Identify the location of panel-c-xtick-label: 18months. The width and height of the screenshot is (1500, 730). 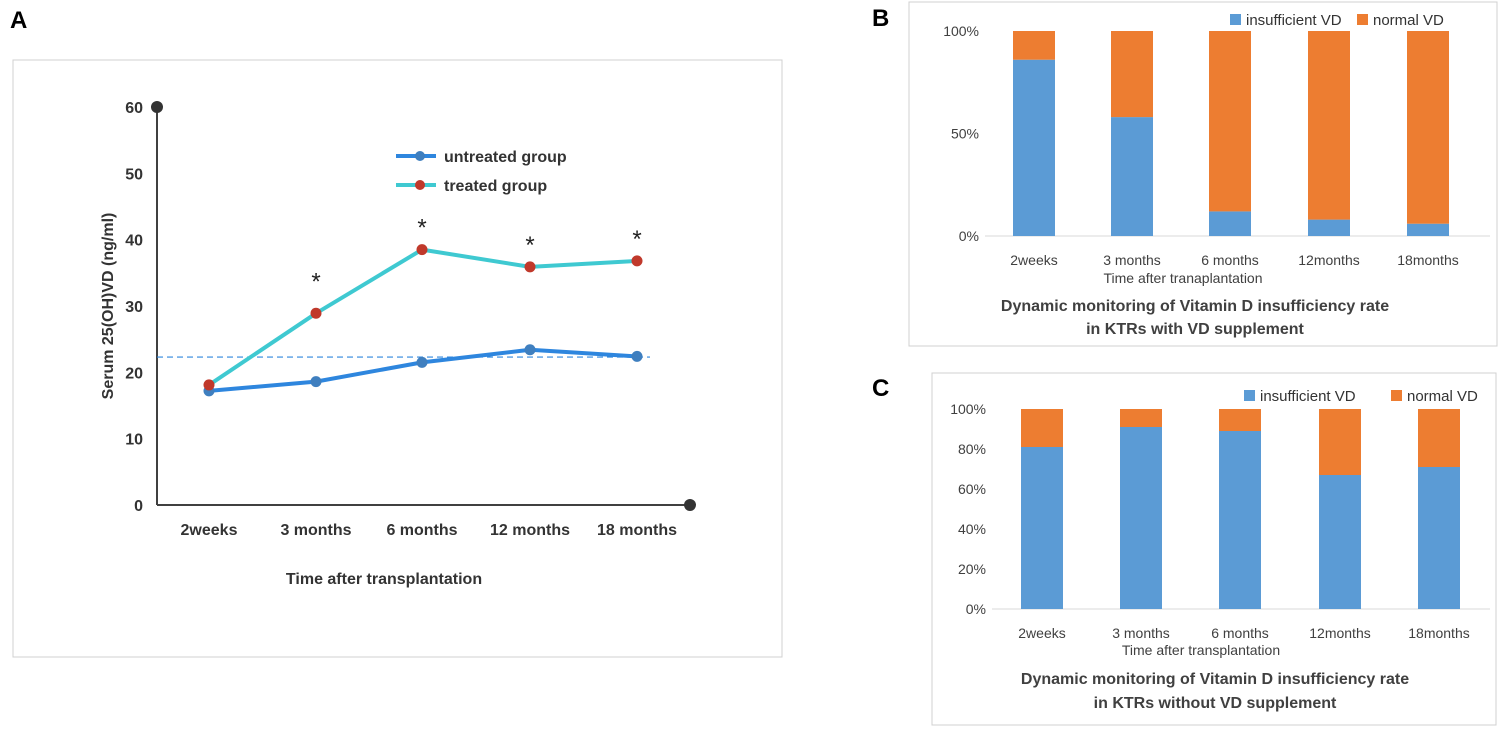
(1438, 633).